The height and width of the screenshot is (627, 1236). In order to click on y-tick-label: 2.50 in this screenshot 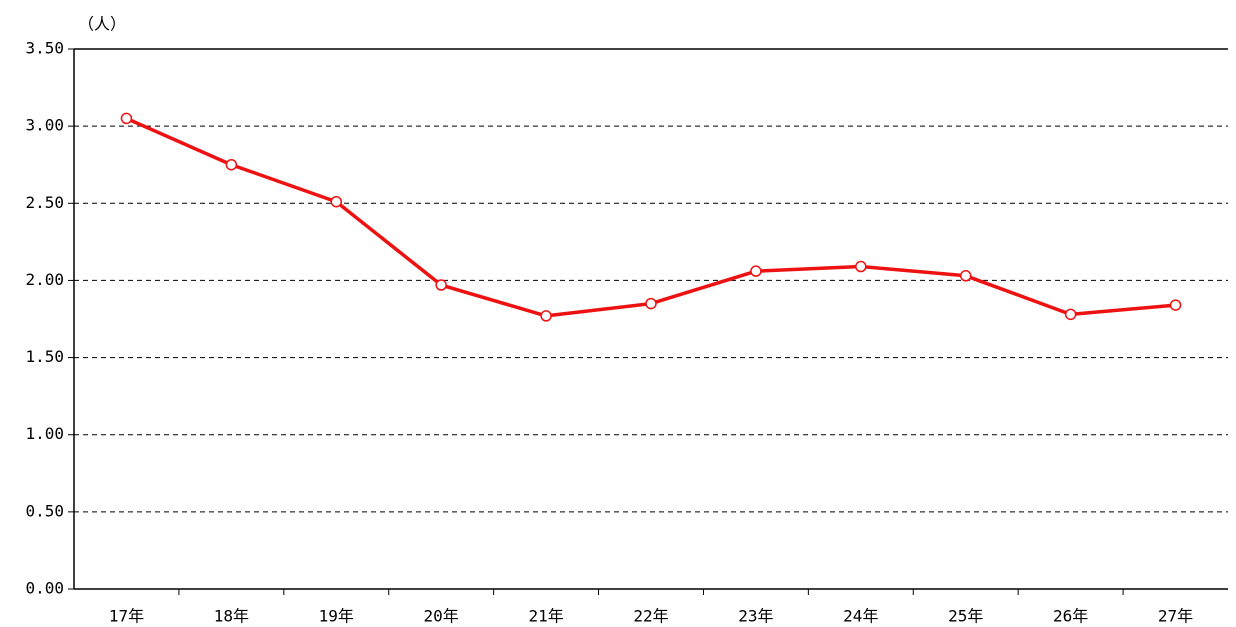, I will do `click(44, 202)`.